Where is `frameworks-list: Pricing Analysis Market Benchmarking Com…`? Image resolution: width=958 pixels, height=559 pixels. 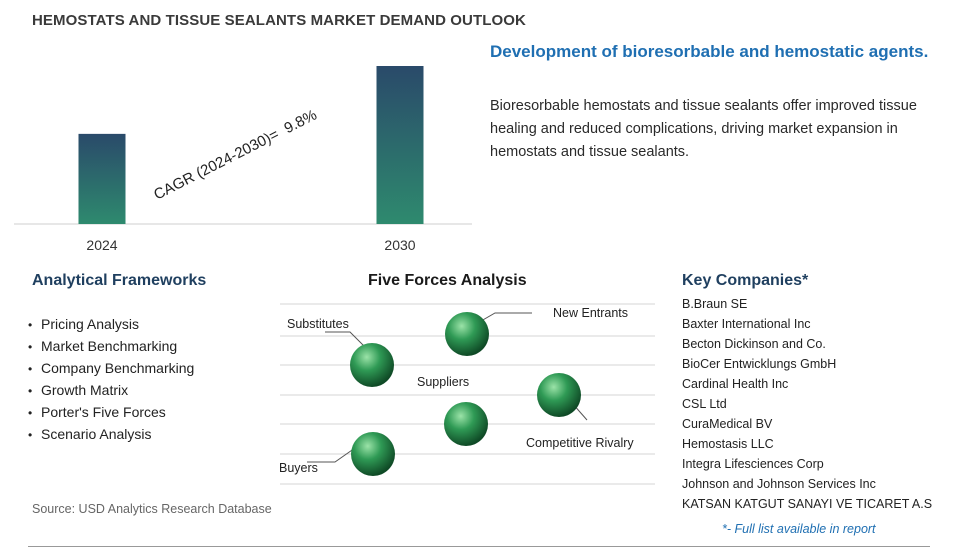
frameworks-list: Pricing Analysis Market Benchmarking Com… is located at coordinates (111, 380).